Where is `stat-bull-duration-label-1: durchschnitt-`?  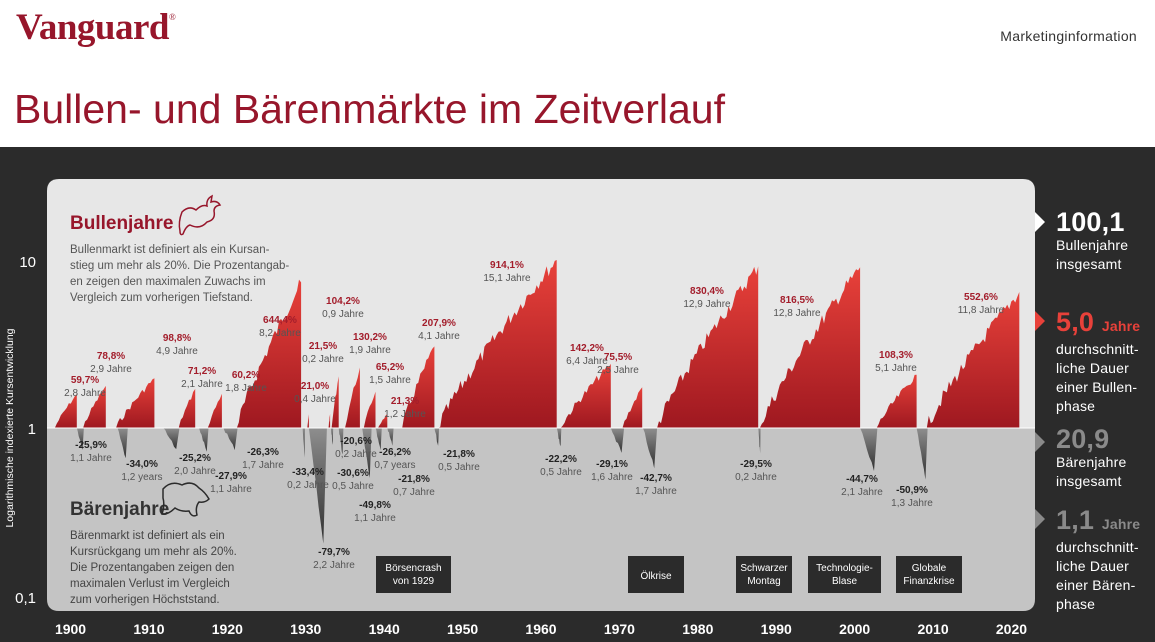 stat-bull-duration-label-1: durchschnitt- is located at coordinates (1097, 349).